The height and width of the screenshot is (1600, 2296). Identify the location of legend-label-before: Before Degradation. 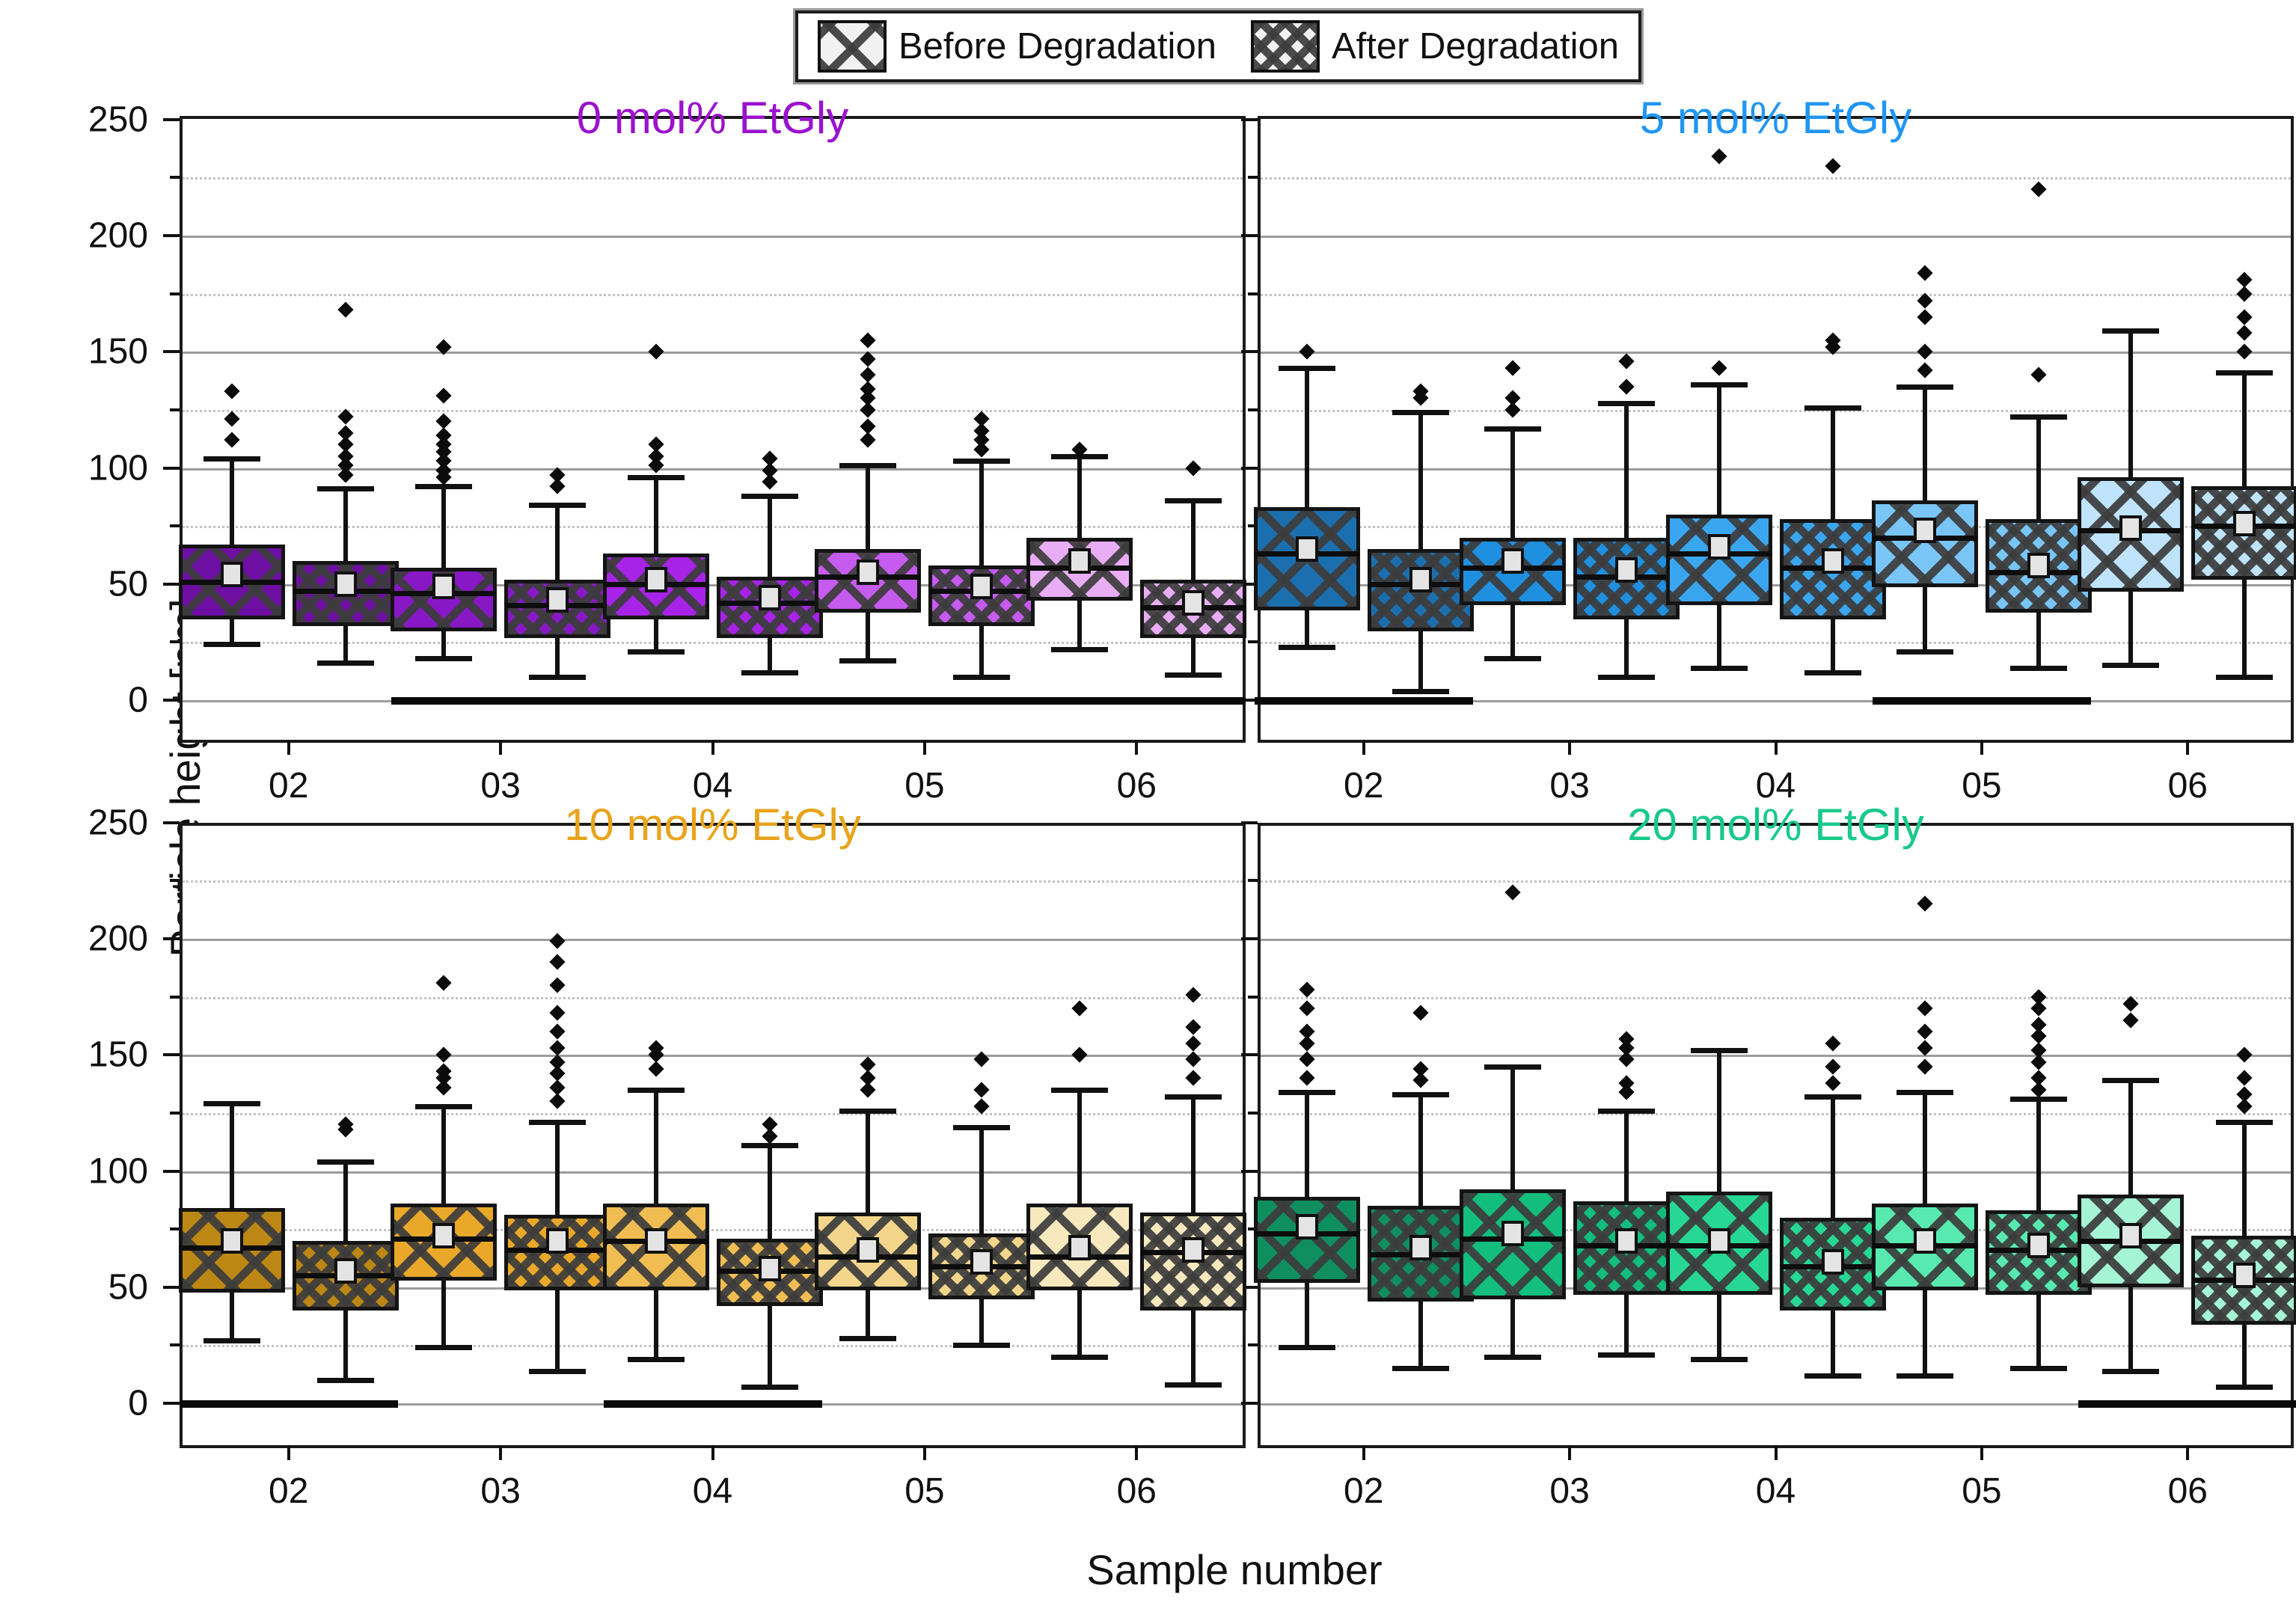
(1057, 46).